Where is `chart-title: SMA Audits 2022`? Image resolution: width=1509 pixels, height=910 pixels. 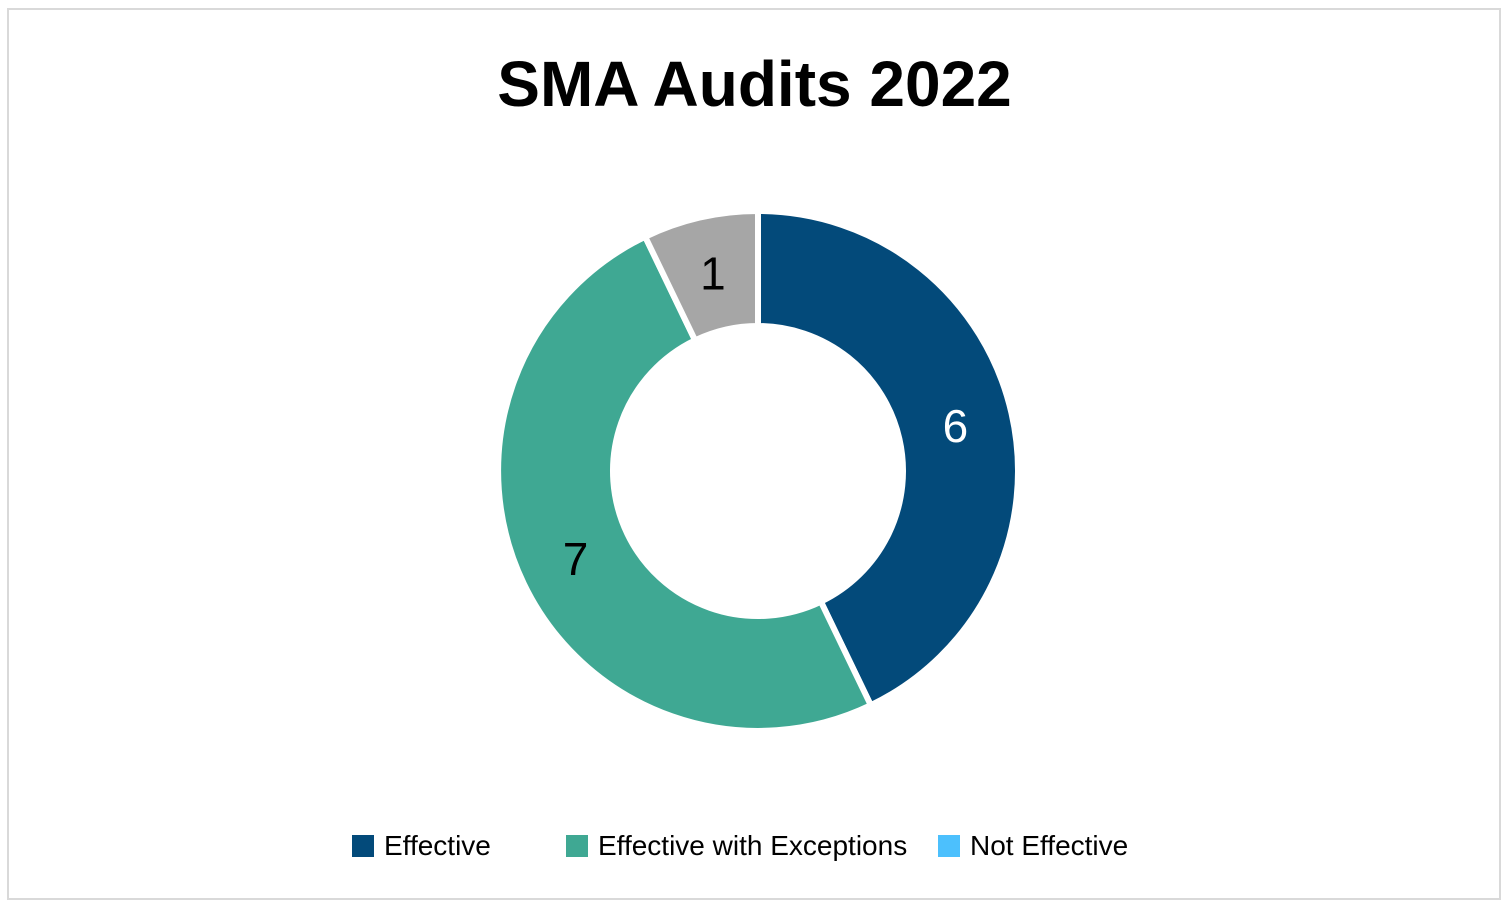 chart-title: SMA Audits 2022 is located at coordinates (754, 84).